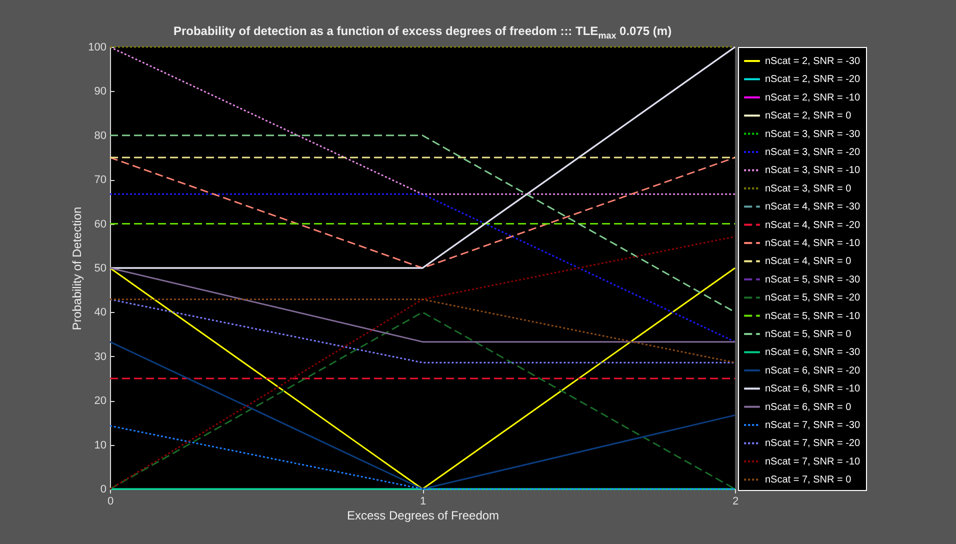  What do you see at coordinates (812, 389) in the screenshot?
I see `legend-label: nScat = 6, SNR = -10` at bounding box center [812, 389].